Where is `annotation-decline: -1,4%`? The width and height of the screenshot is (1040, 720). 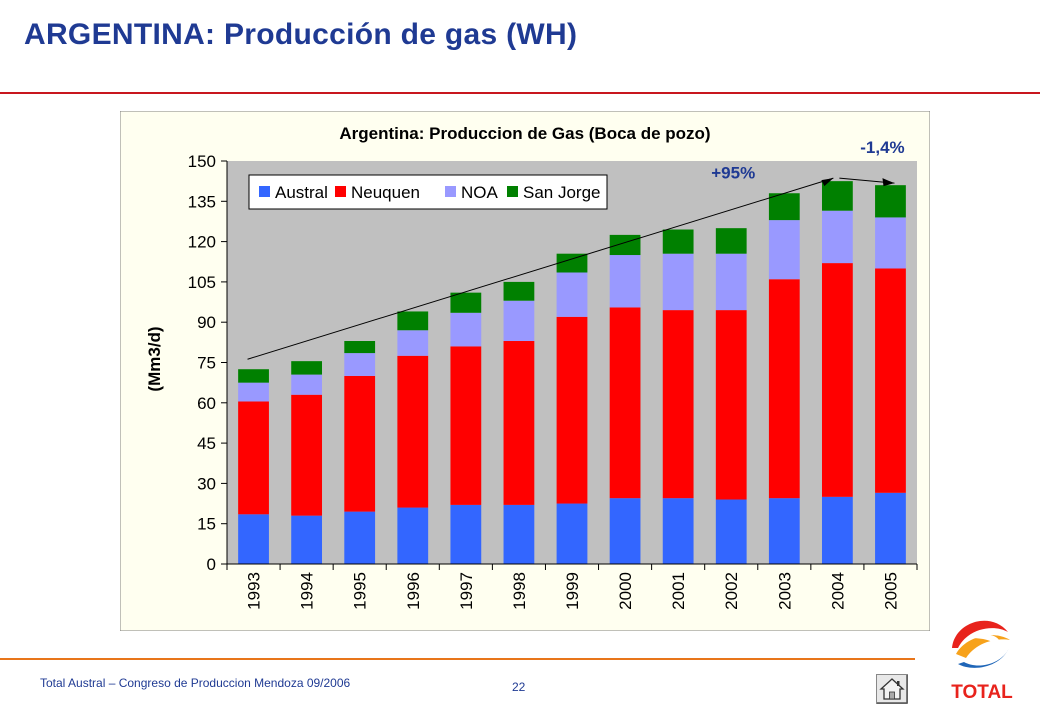
annotation-decline: -1,4% is located at coordinates (882, 147).